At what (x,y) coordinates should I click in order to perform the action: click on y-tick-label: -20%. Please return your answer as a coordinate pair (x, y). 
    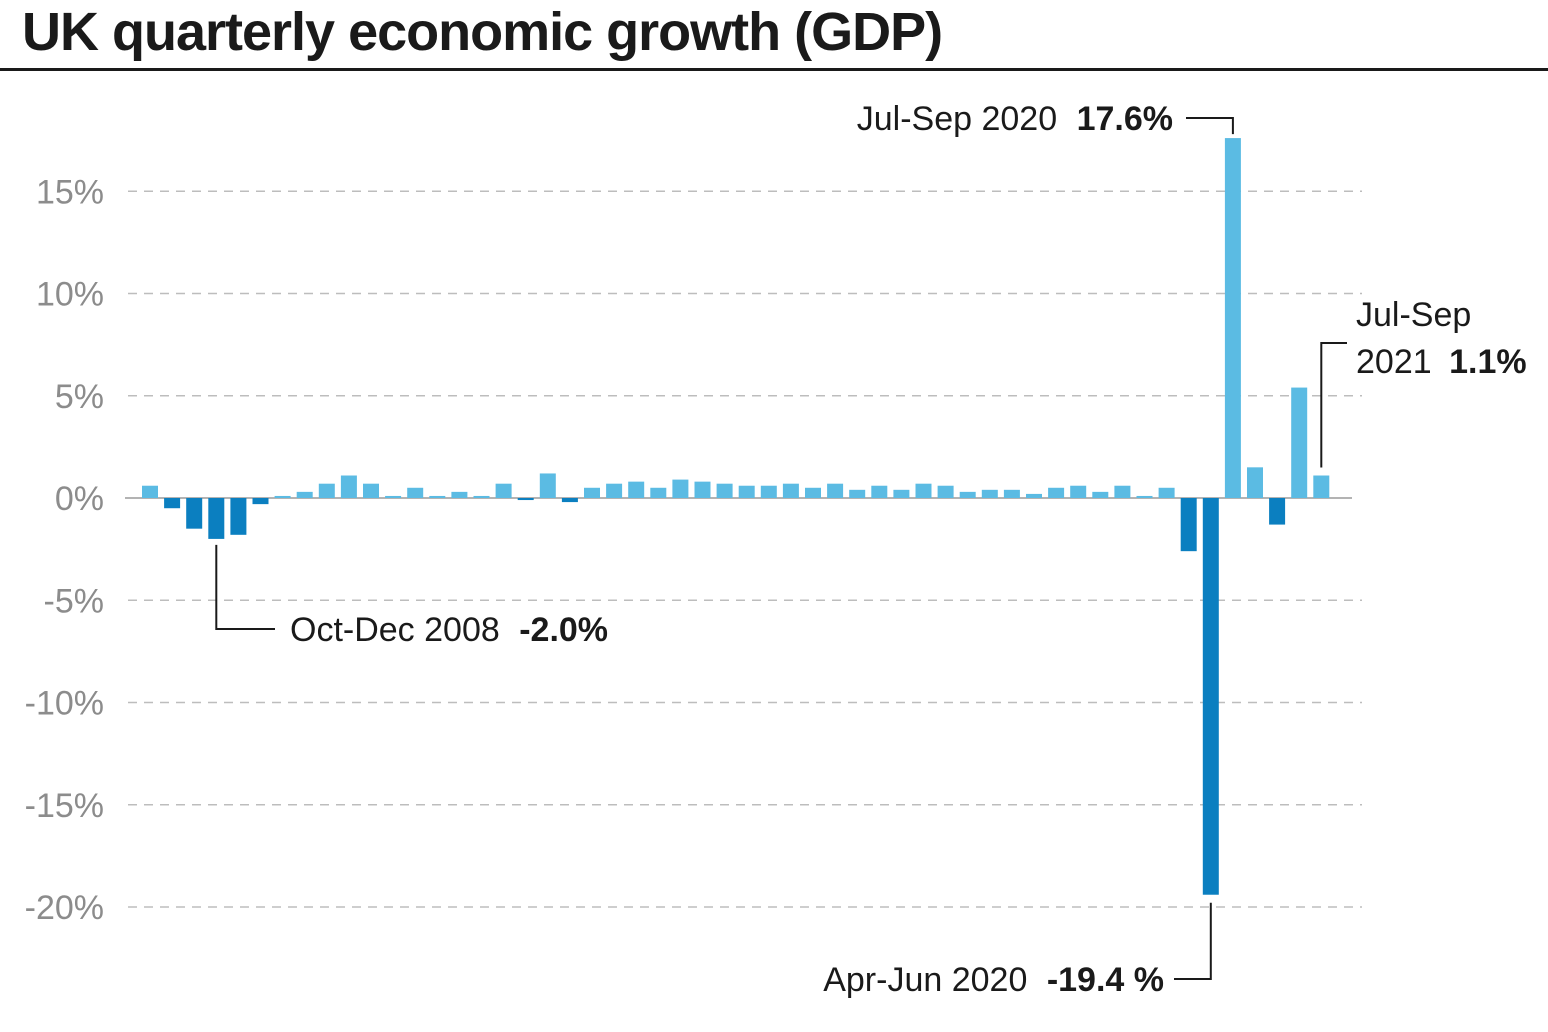
    Looking at the image, I should click on (64, 908).